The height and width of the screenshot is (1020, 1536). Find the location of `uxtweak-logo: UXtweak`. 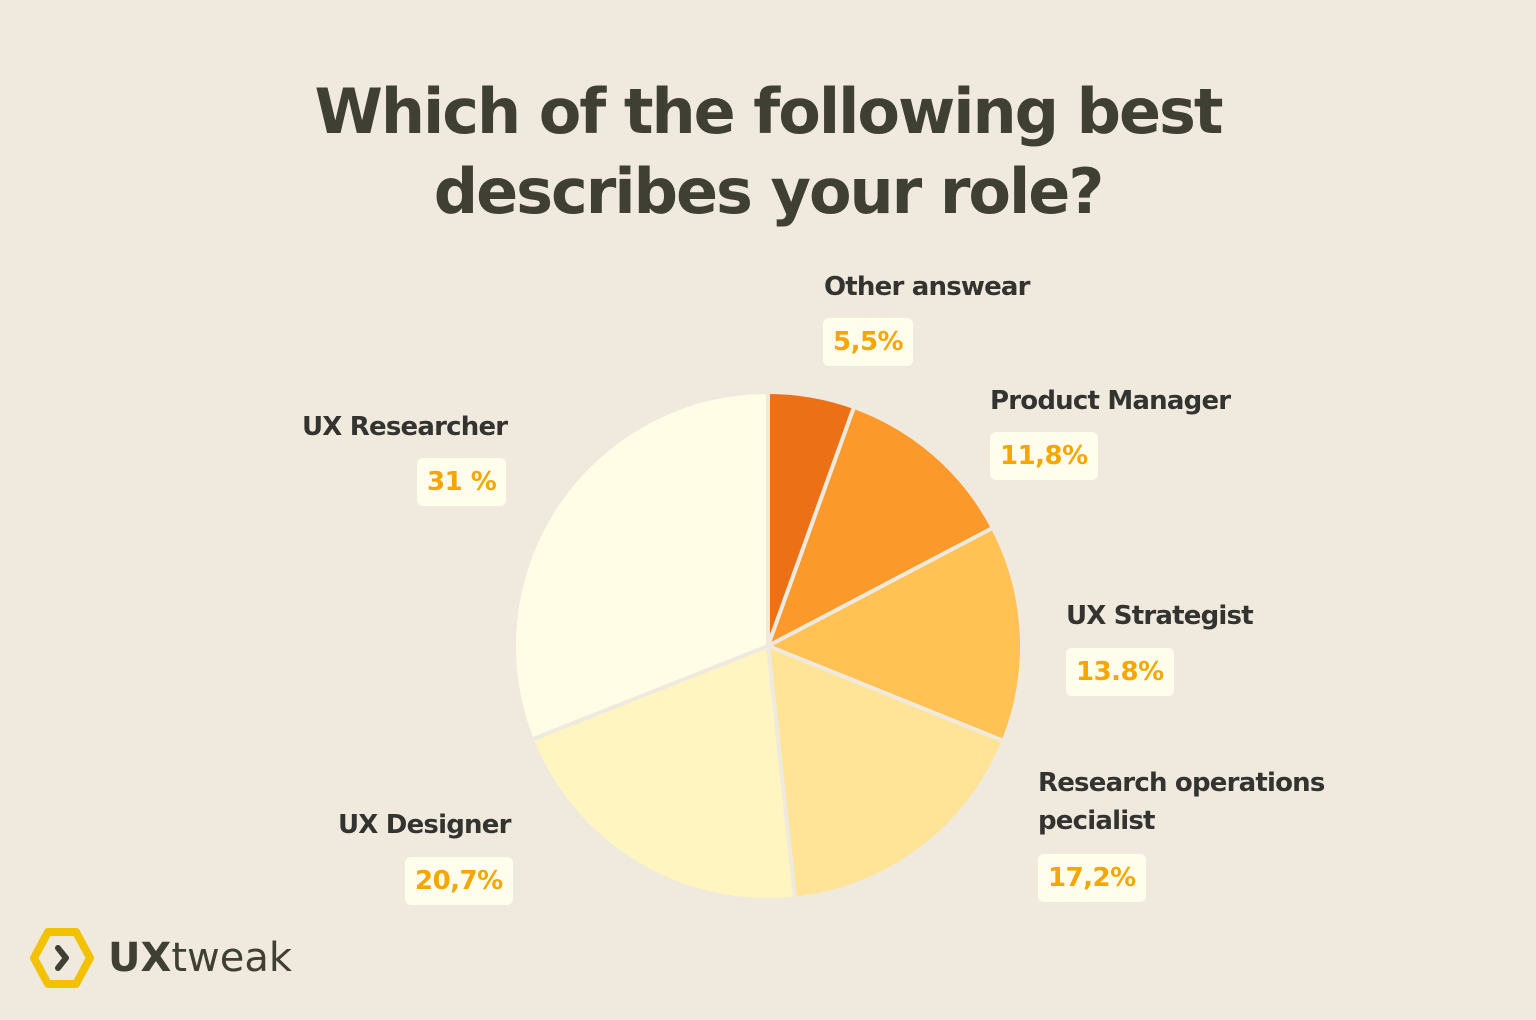

uxtweak-logo: UXtweak is located at coordinates (160, 958).